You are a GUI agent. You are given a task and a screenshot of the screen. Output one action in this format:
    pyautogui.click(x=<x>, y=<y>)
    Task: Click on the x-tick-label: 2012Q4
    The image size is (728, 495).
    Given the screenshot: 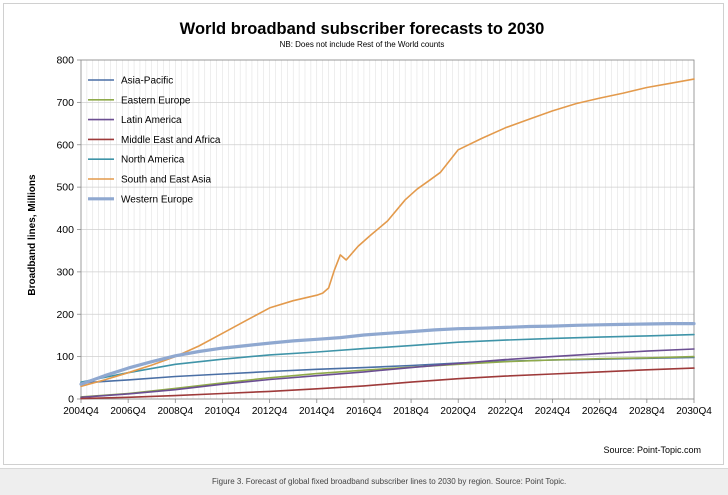 What is the action you would take?
    pyautogui.click(x=270, y=411)
    